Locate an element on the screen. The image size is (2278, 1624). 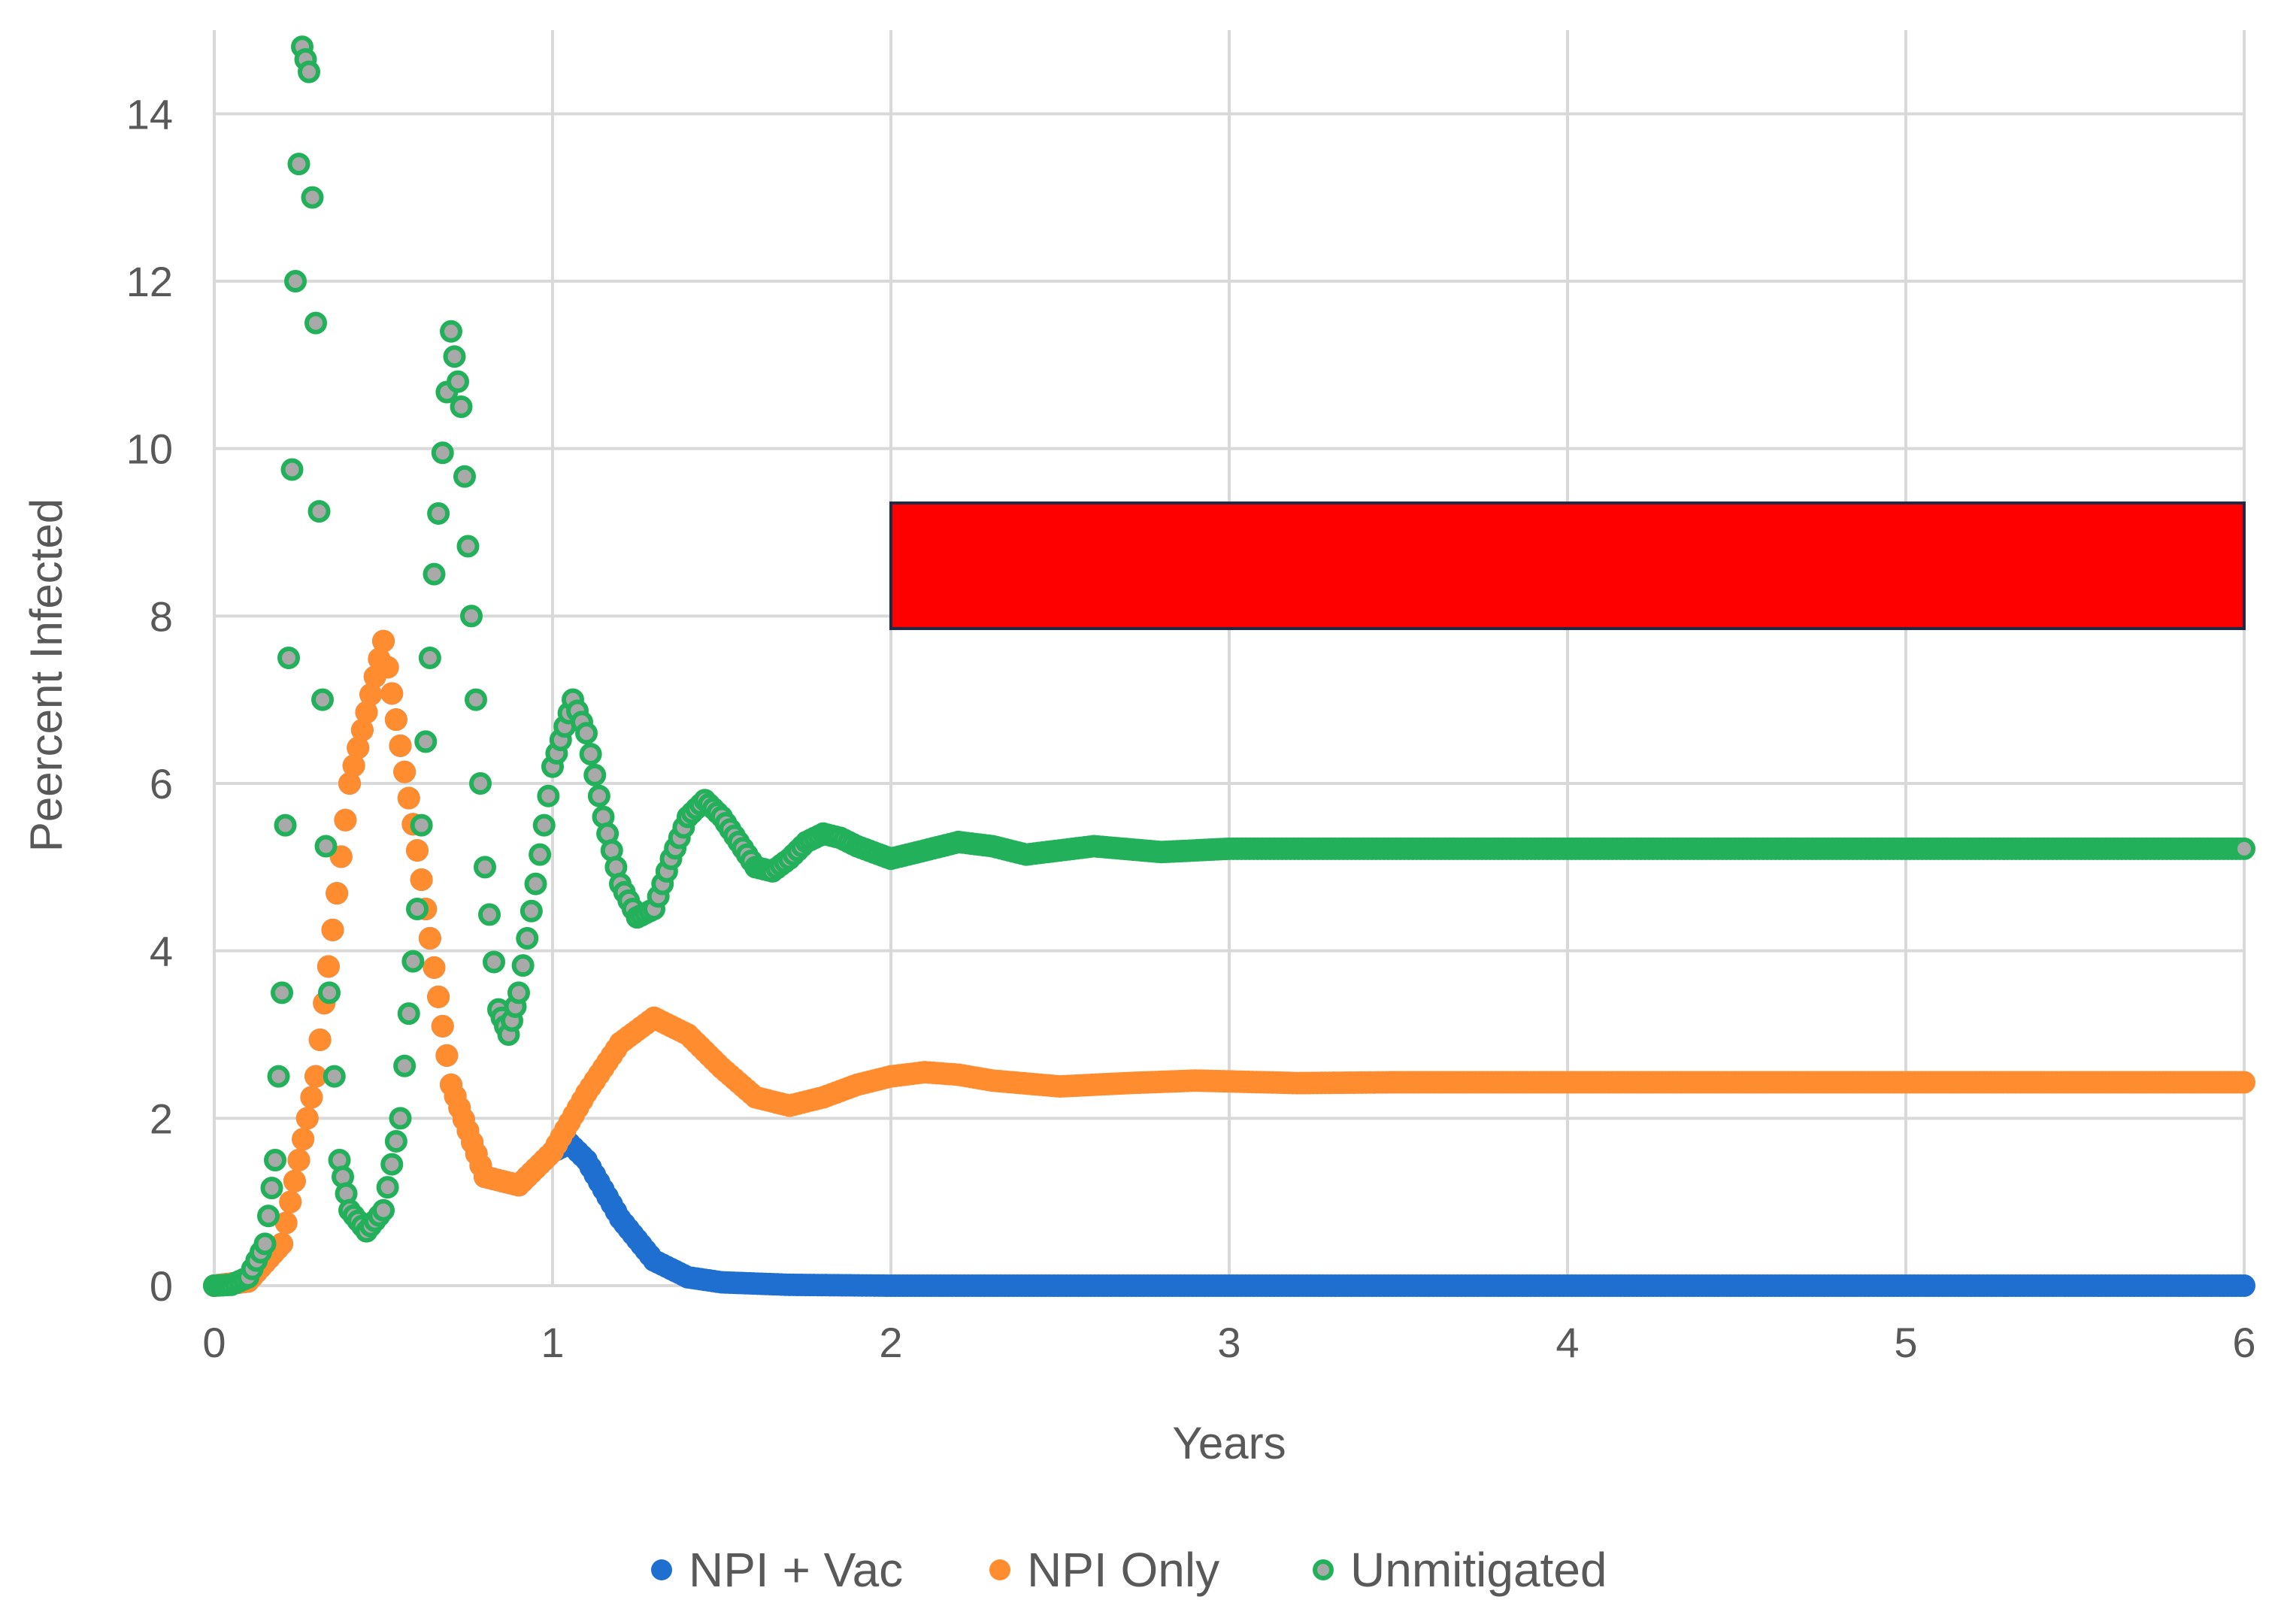
x-tick-label: 0 is located at coordinates (214, 1342).